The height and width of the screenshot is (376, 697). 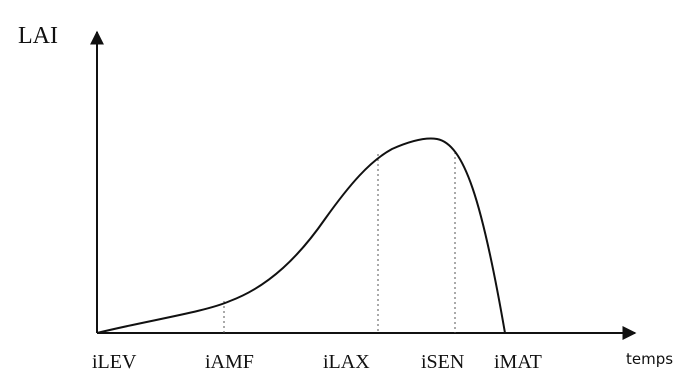 What do you see at coordinates (229, 362) in the screenshot?
I see `stage-label-iamf: iAMF` at bounding box center [229, 362].